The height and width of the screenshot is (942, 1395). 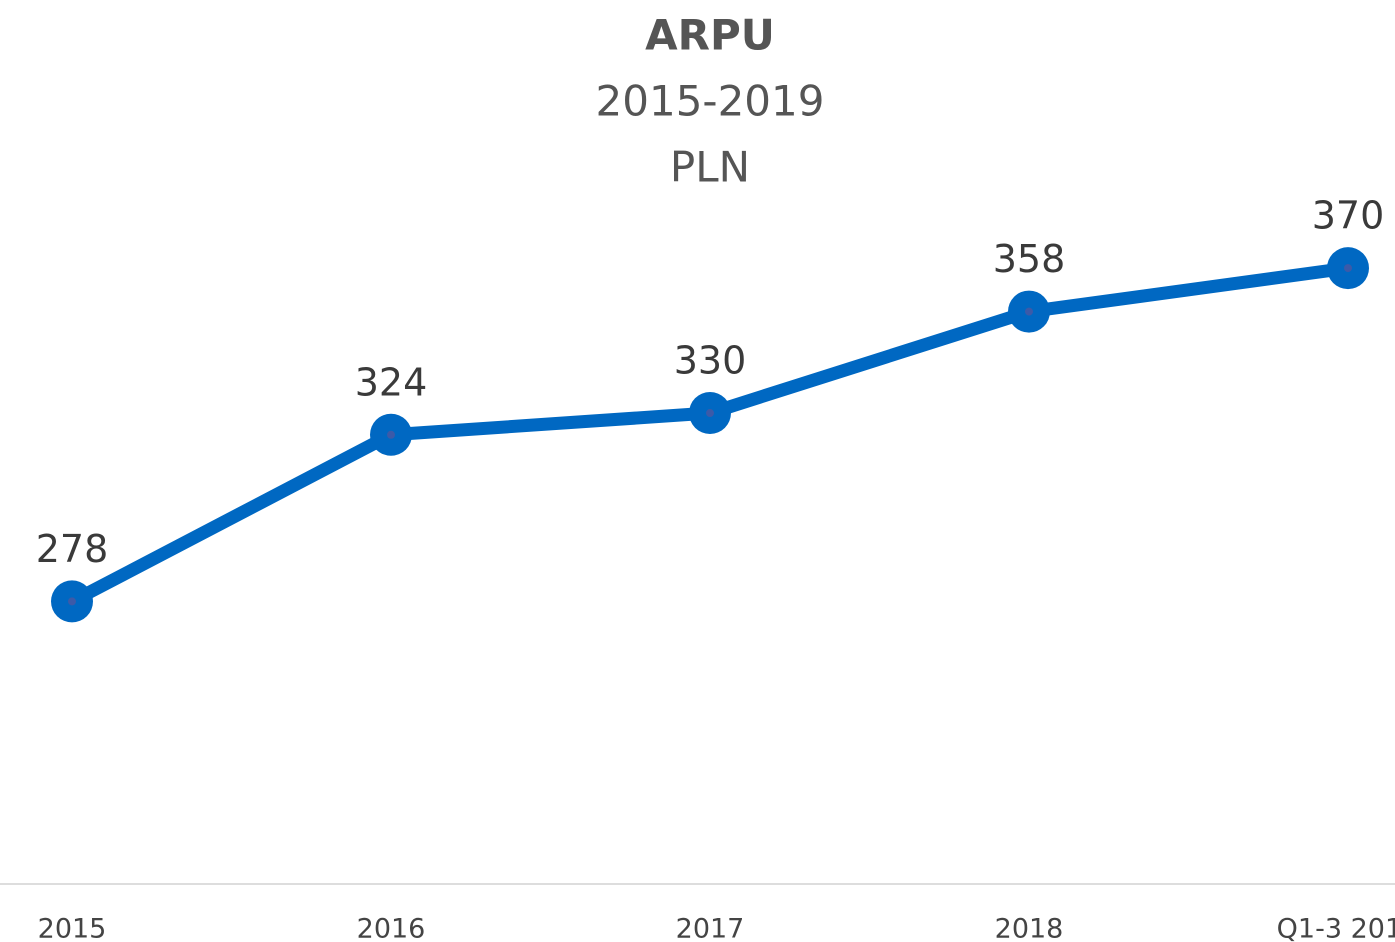 What do you see at coordinates (710, 361) in the screenshot?
I see `value-label: 330` at bounding box center [710, 361].